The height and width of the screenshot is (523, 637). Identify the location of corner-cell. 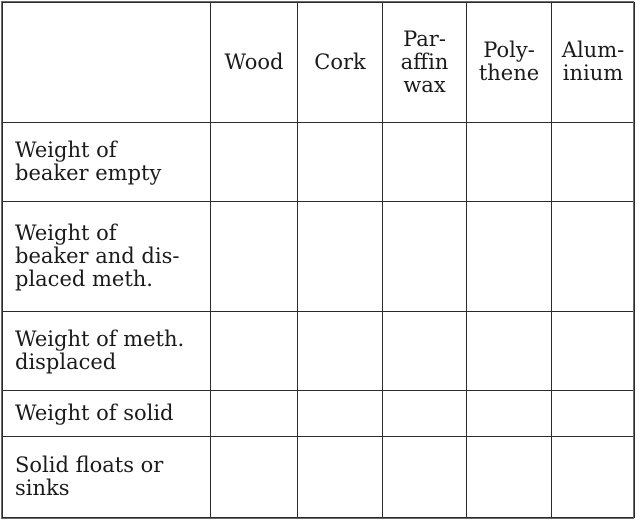
(106, 62).